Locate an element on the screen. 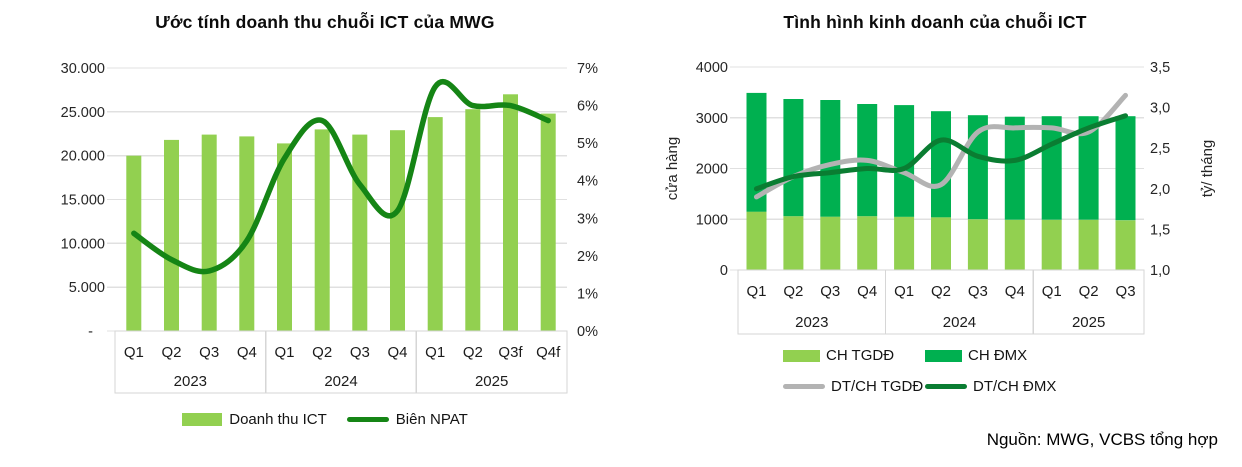 The height and width of the screenshot is (467, 1242). y-axis-right-tick: 3% is located at coordinates (587, 219).